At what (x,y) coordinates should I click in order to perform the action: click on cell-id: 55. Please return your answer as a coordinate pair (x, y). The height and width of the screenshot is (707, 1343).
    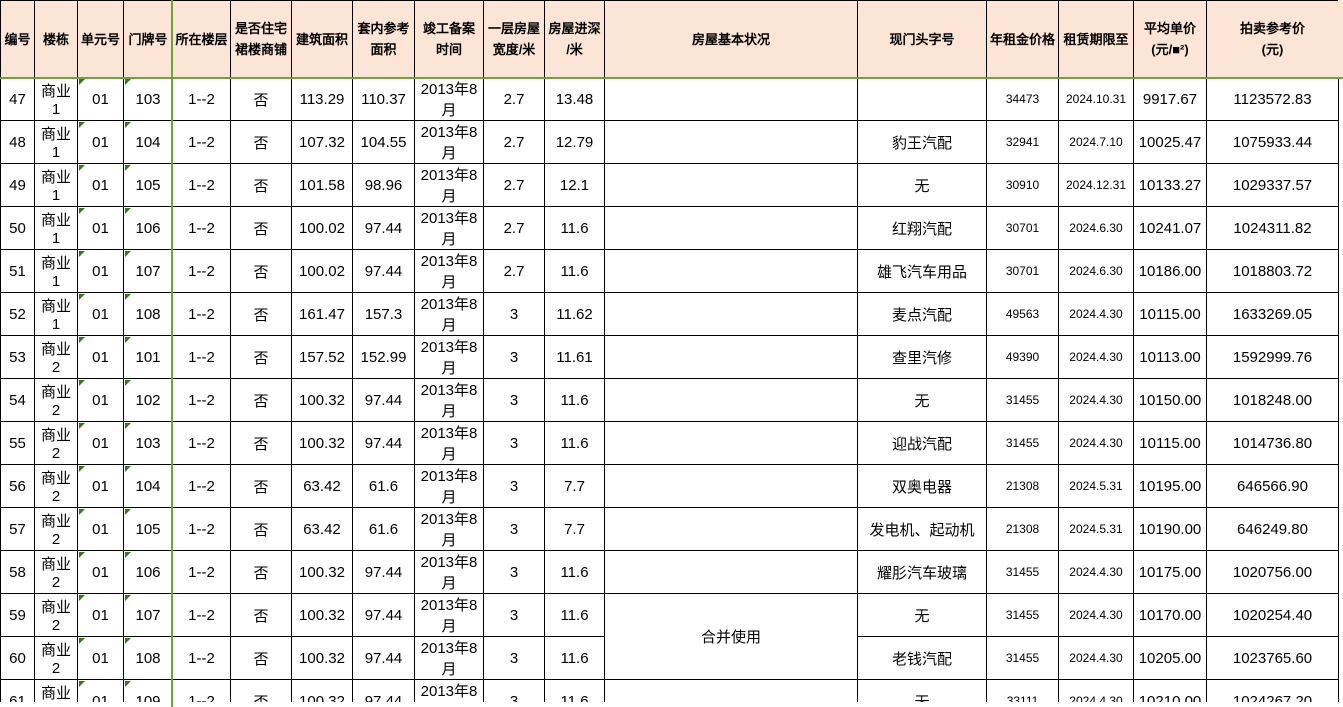
    Looking at the image, I should click on (17, 443).